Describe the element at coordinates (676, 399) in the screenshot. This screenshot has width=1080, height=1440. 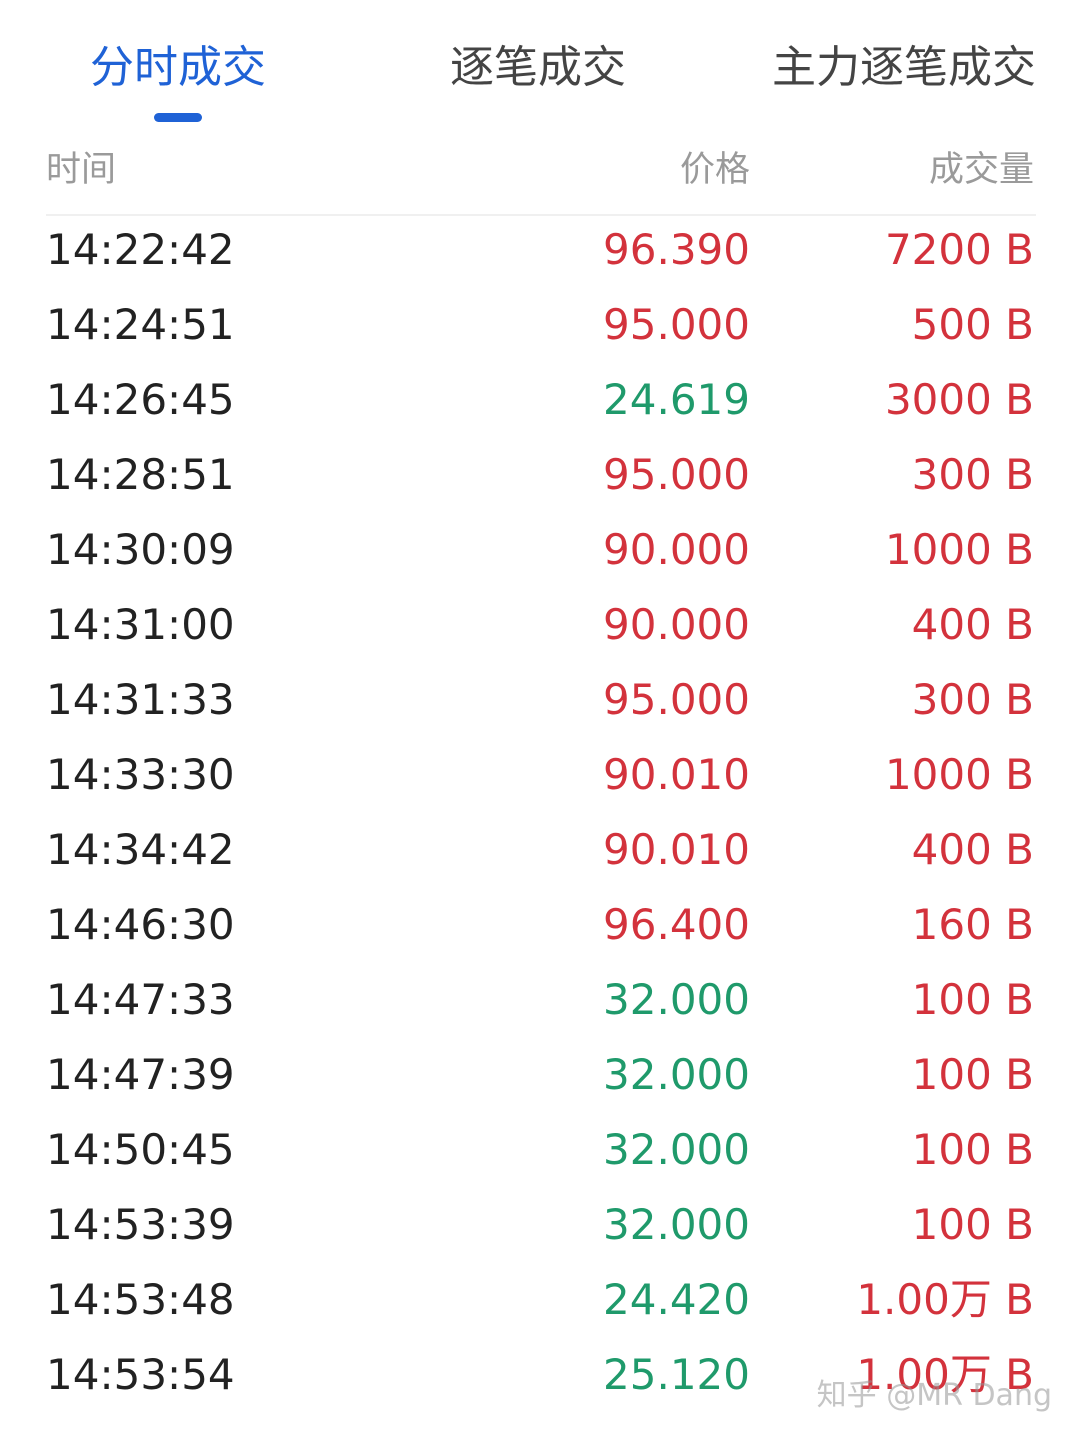
I see `trade-price: 24.619` at that location.